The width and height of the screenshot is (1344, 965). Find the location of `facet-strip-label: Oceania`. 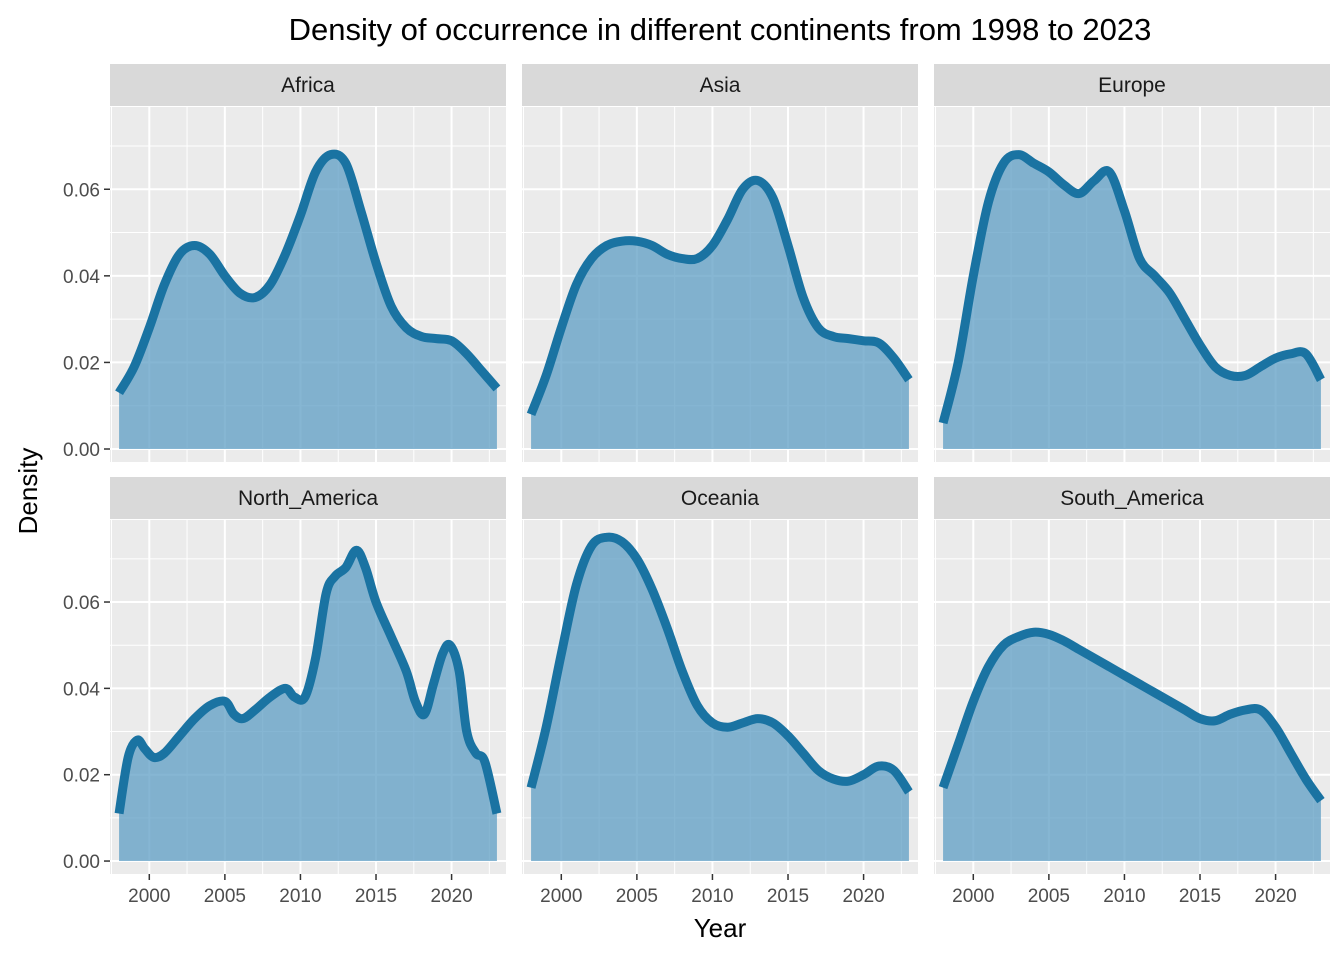

facet-strip-label: Oceania is located at coordinates (720, 498).